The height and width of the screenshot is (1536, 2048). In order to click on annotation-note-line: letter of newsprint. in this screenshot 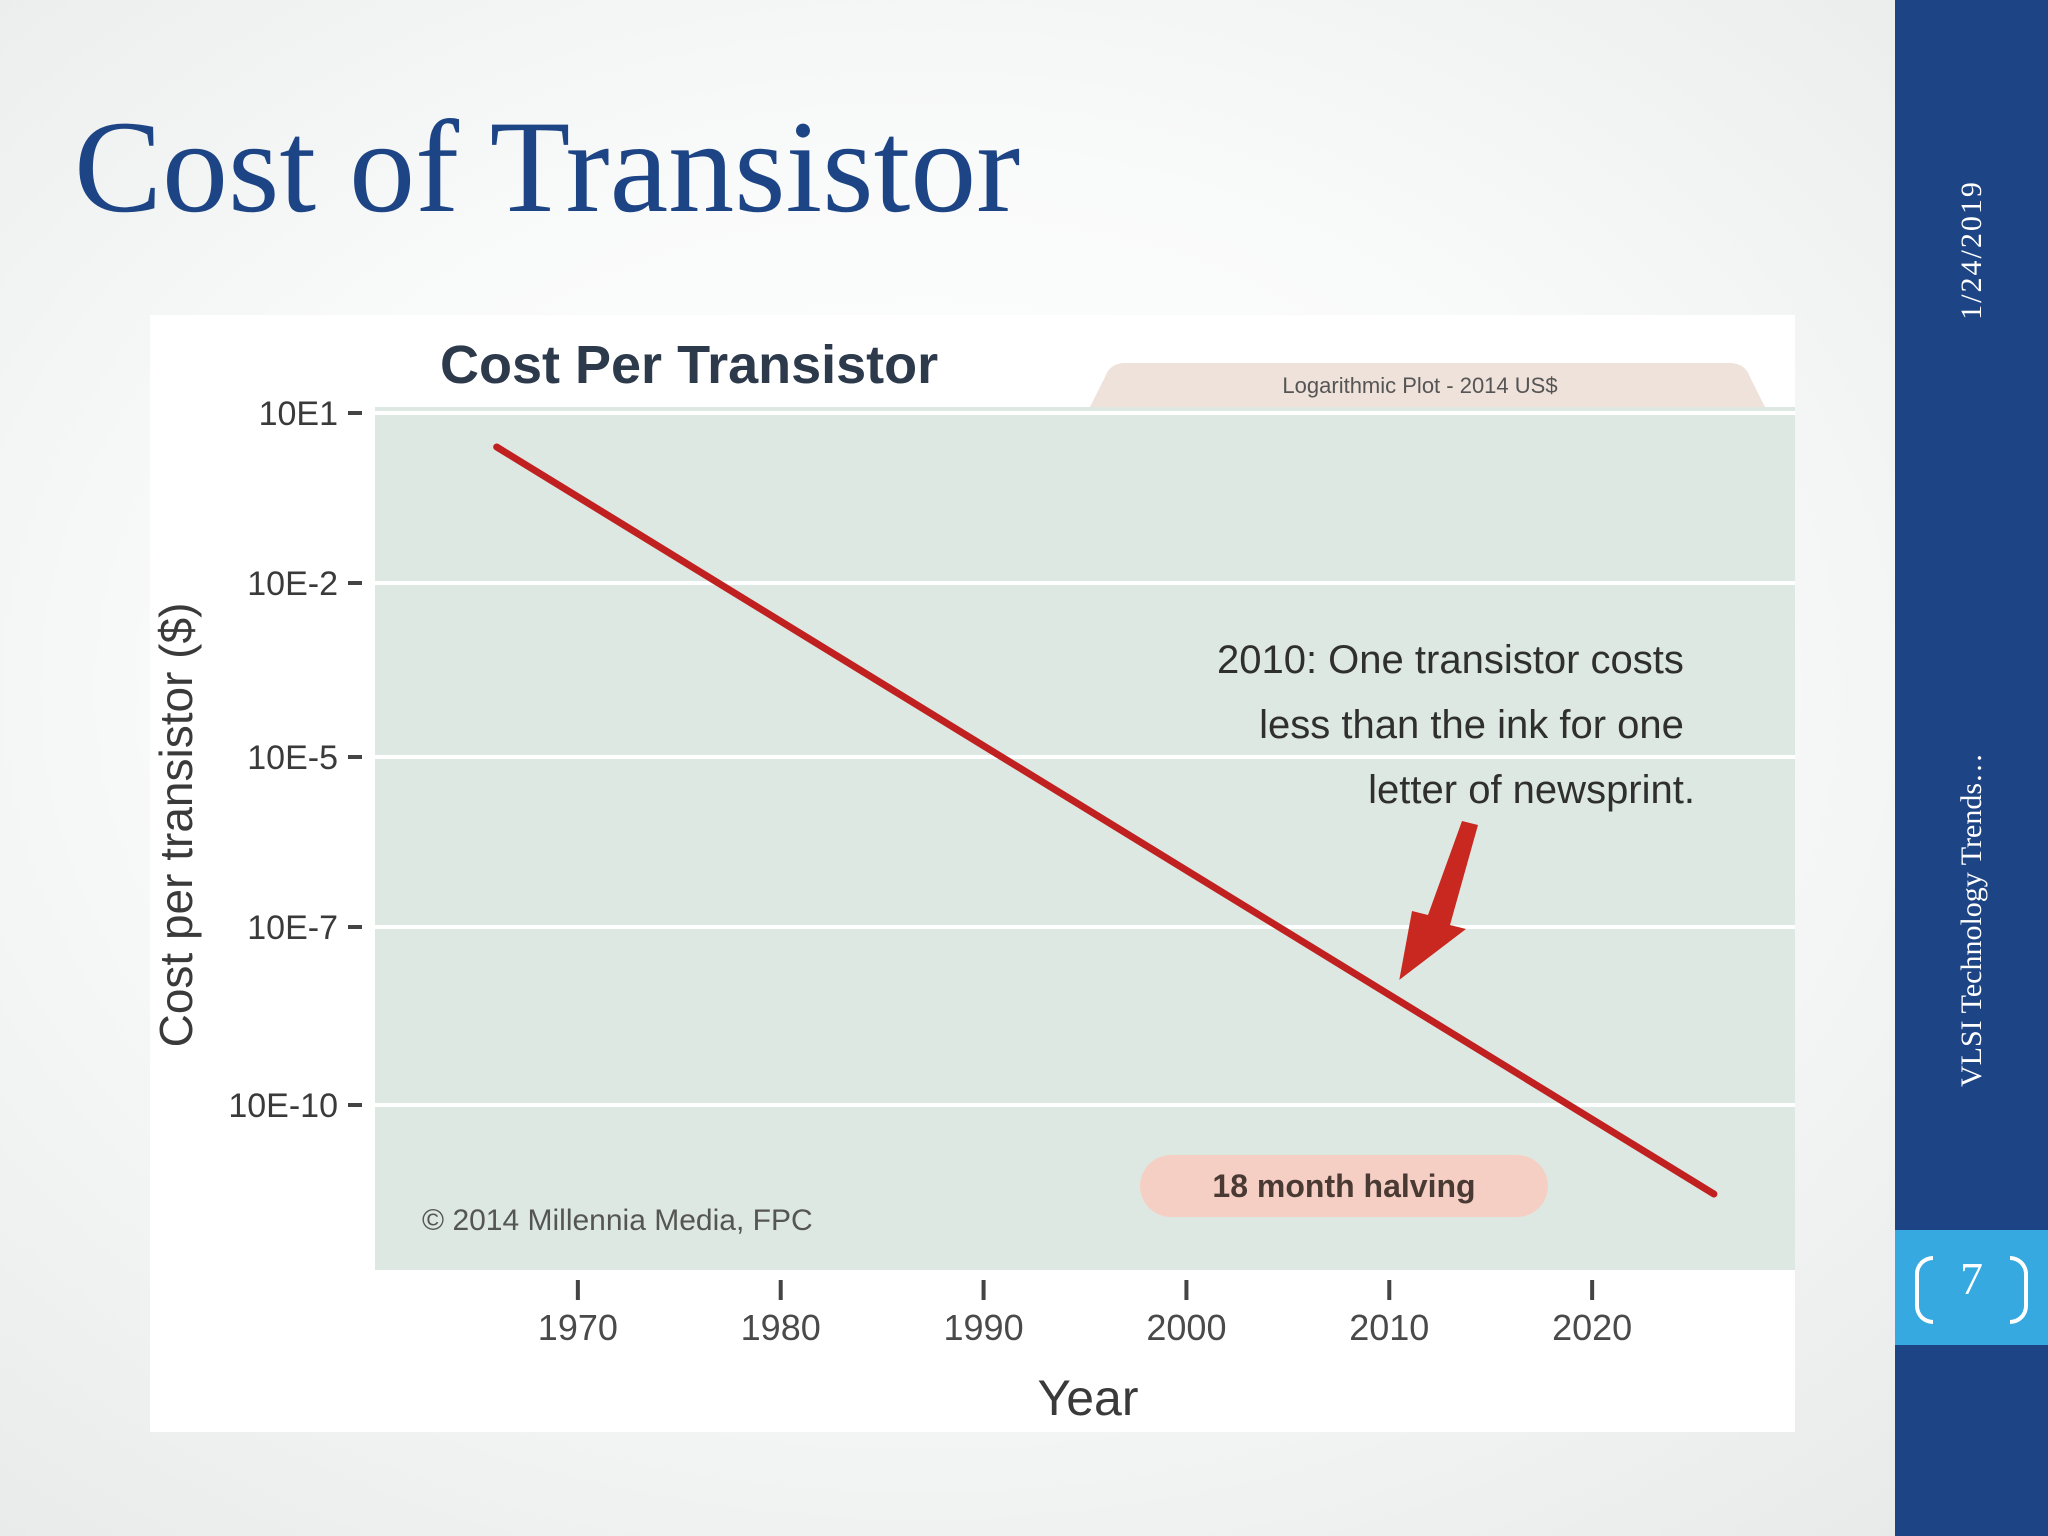, I will do `click(1531, 790)`.